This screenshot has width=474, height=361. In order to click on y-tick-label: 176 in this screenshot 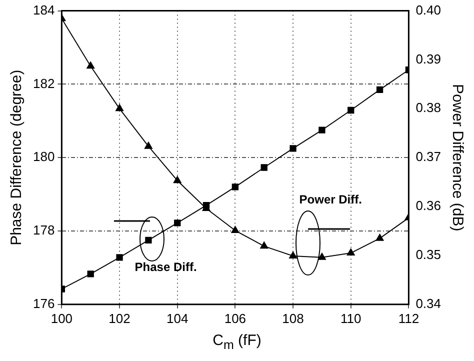, I will do `click(43, 303)`.